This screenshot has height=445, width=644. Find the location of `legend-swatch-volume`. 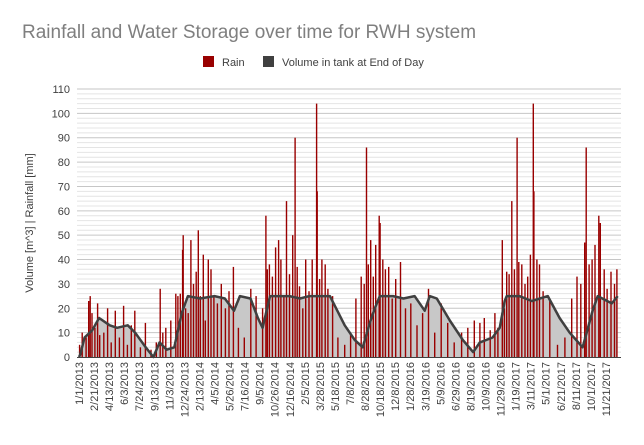

legend-swatch-volume is located at coordinates (268, 61).